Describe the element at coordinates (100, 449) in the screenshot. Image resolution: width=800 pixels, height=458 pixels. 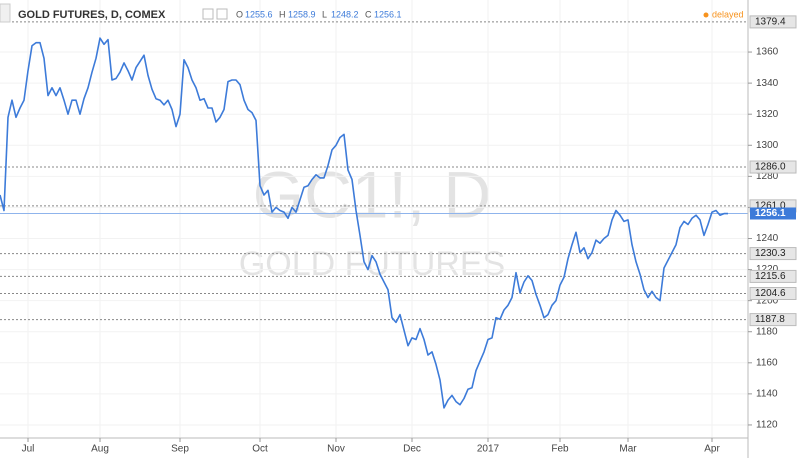
I see `x-tick-label: Aug` at that location.